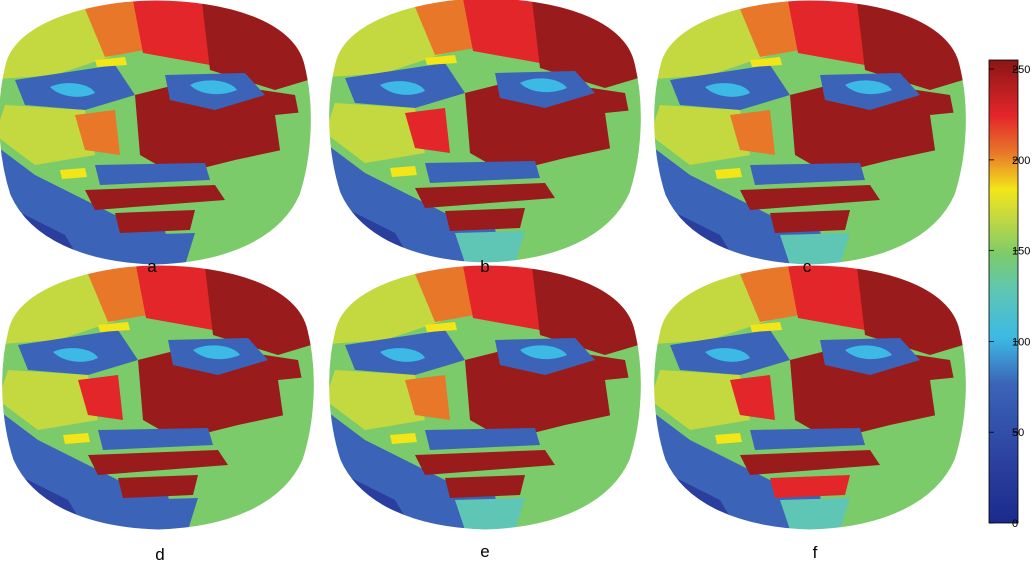 The image size is (1034, 568). Describe the element at coordinates (1021, 70) in the screenshot. I see `colorbar-tick-label: 250` at that location.